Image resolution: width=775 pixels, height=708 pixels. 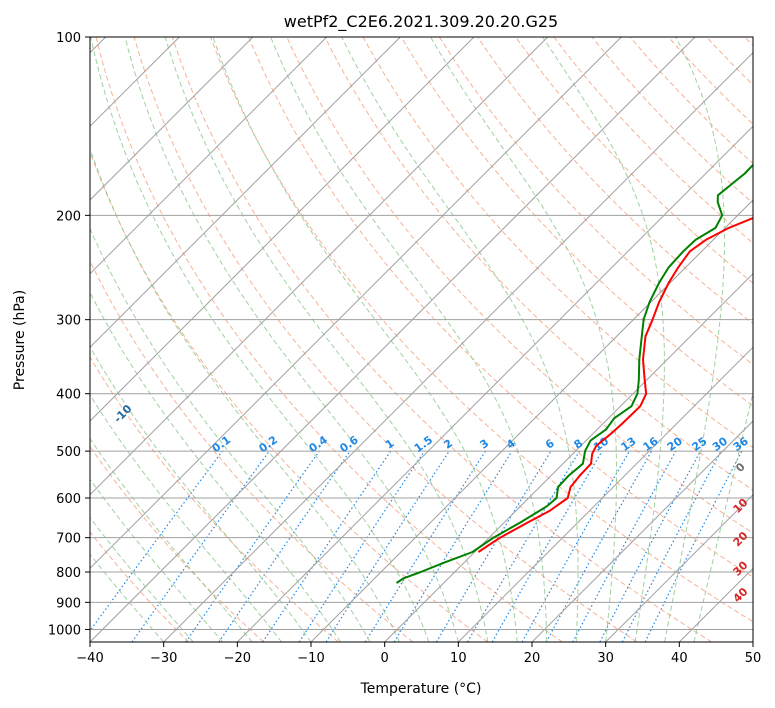 What do you see at coordinates (163, 658) in the screenshot?
I see `x-tick-label: −30` at bounding box center [163, 658].